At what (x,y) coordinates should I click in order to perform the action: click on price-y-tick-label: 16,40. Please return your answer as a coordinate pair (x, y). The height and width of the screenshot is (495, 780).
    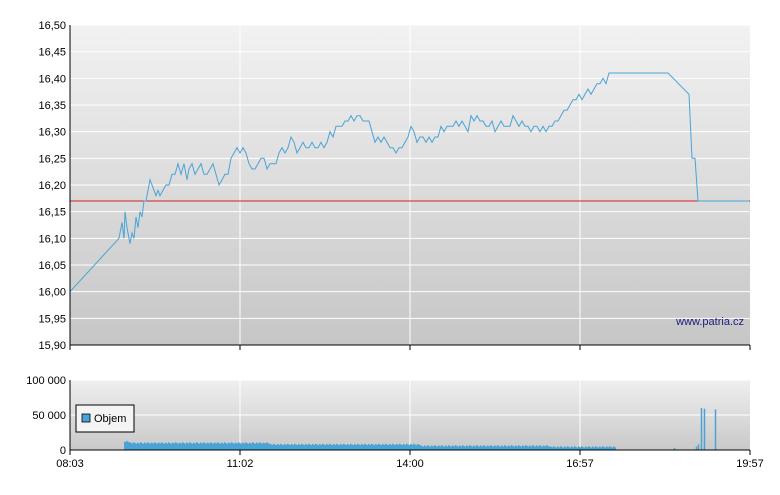
    Looking at the image, I should click on (52, 79).